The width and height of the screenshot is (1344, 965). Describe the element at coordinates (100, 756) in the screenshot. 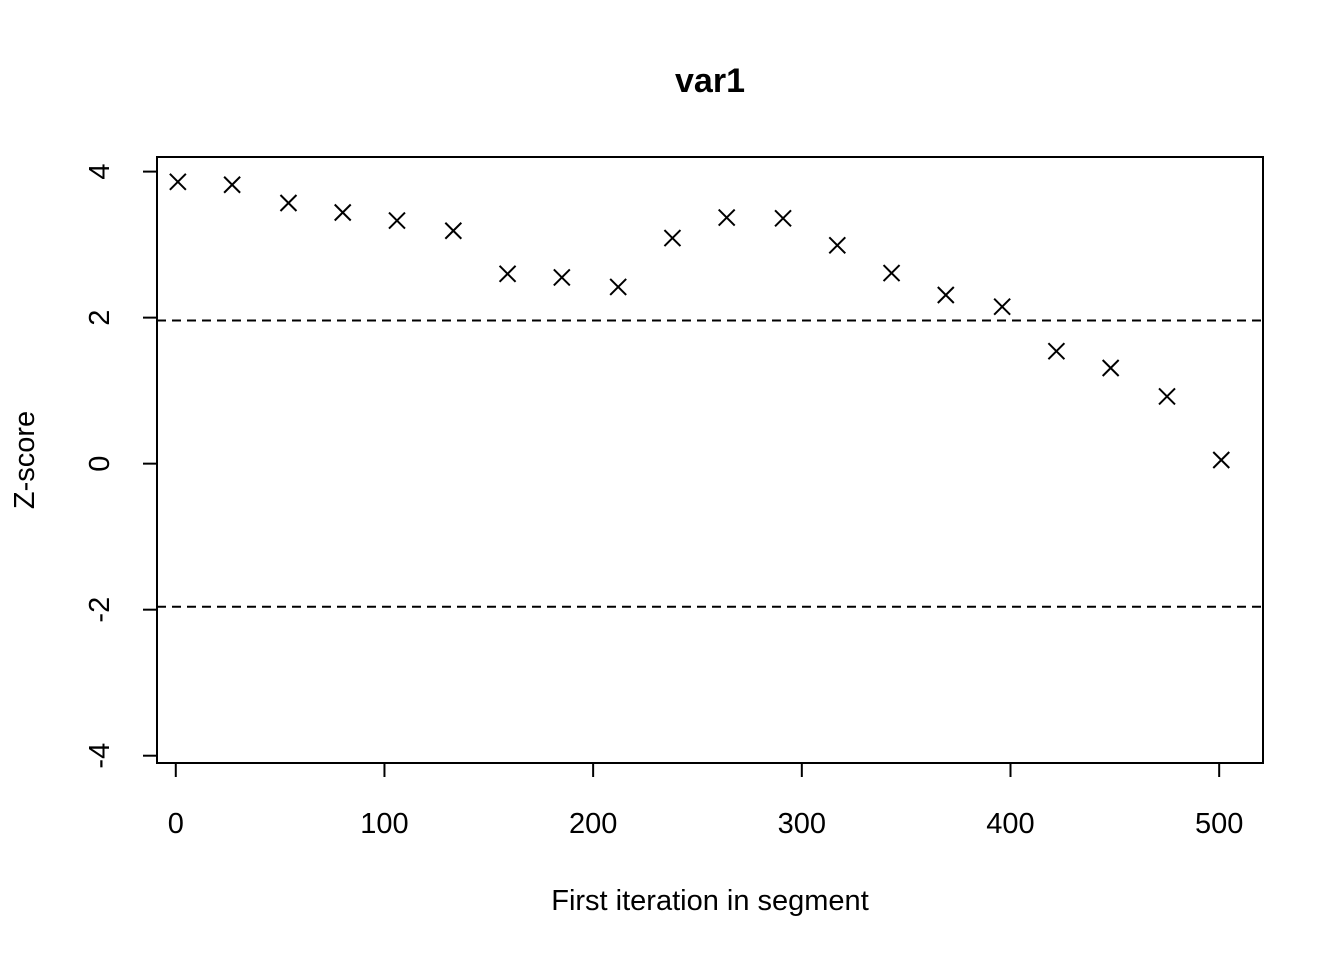

I see `y-tick-label-0: -4` at that location.